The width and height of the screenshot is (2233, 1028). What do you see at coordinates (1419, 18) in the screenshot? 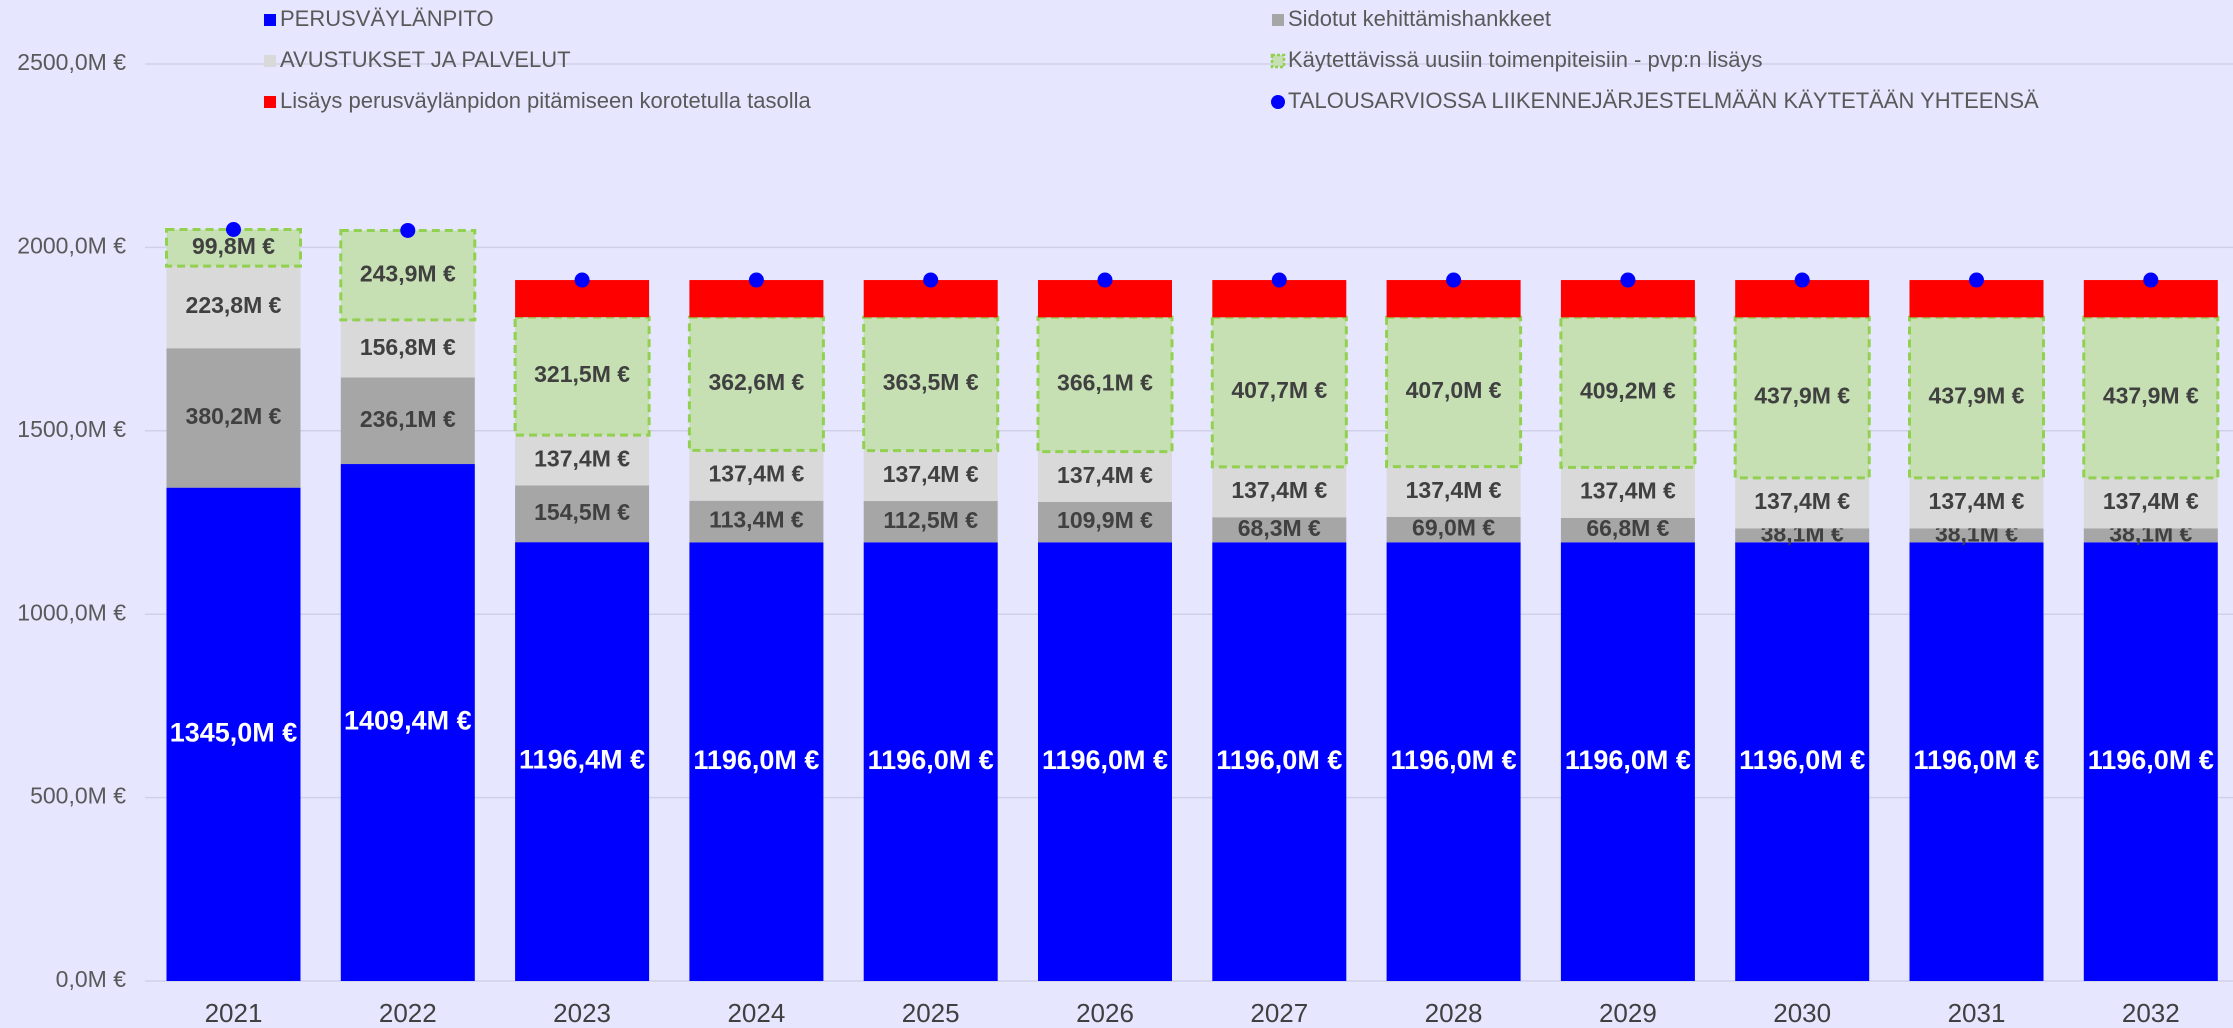
I see `legend-label: Sidotut kehittämishankkeet` at bounding box center [1419, 18].